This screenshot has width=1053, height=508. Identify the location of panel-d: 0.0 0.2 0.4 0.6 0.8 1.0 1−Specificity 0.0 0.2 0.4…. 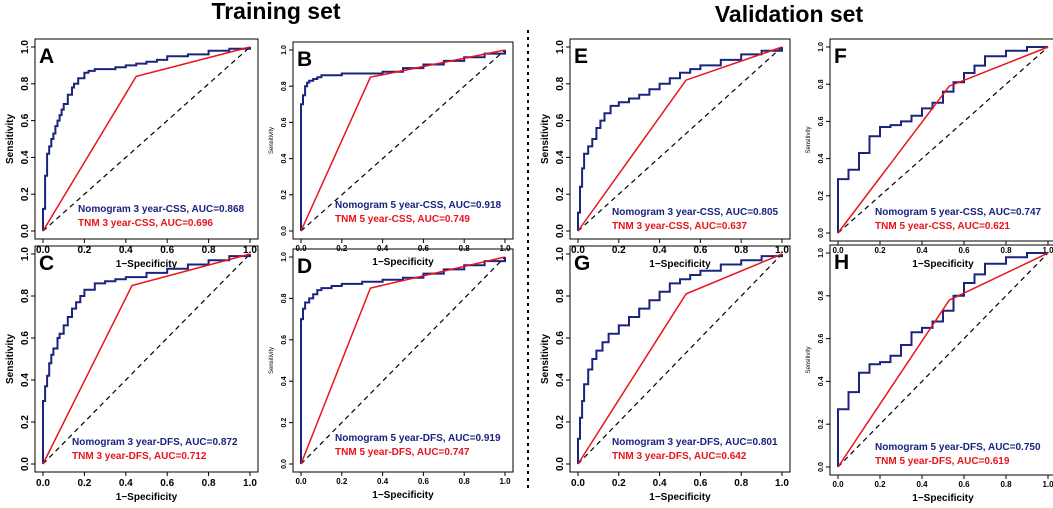
(391, 374).